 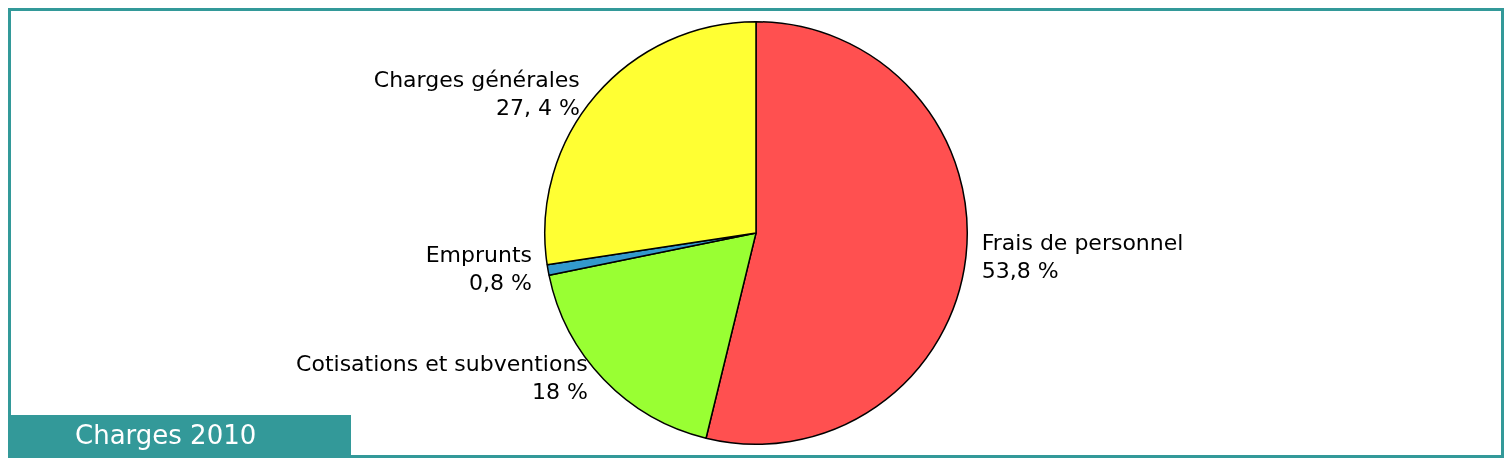 I want to click on data-label: 18 %, so click(x=559, y=392).